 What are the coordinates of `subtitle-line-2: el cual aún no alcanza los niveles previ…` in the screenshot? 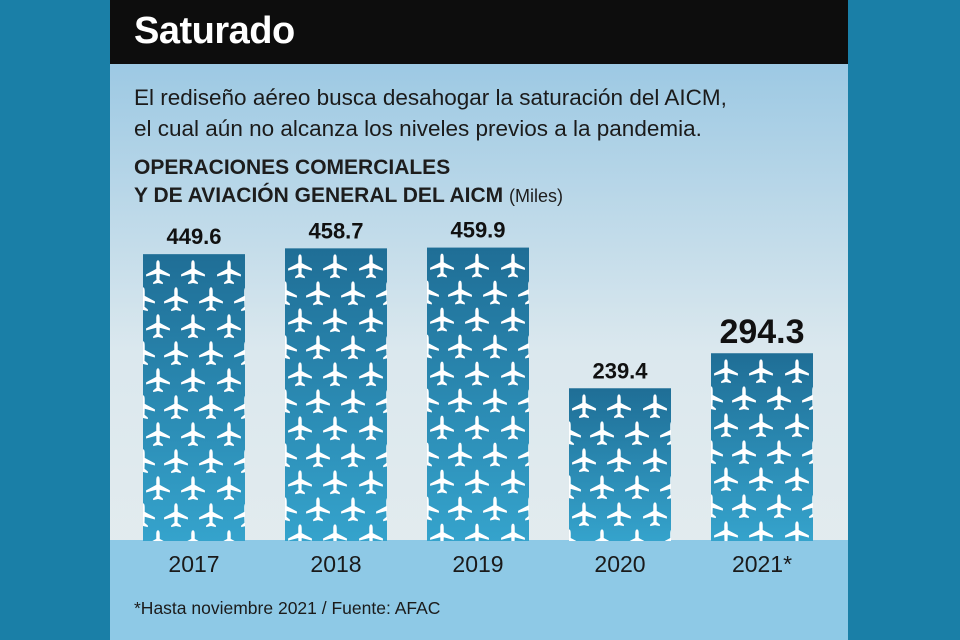 It's located at (418, 128).